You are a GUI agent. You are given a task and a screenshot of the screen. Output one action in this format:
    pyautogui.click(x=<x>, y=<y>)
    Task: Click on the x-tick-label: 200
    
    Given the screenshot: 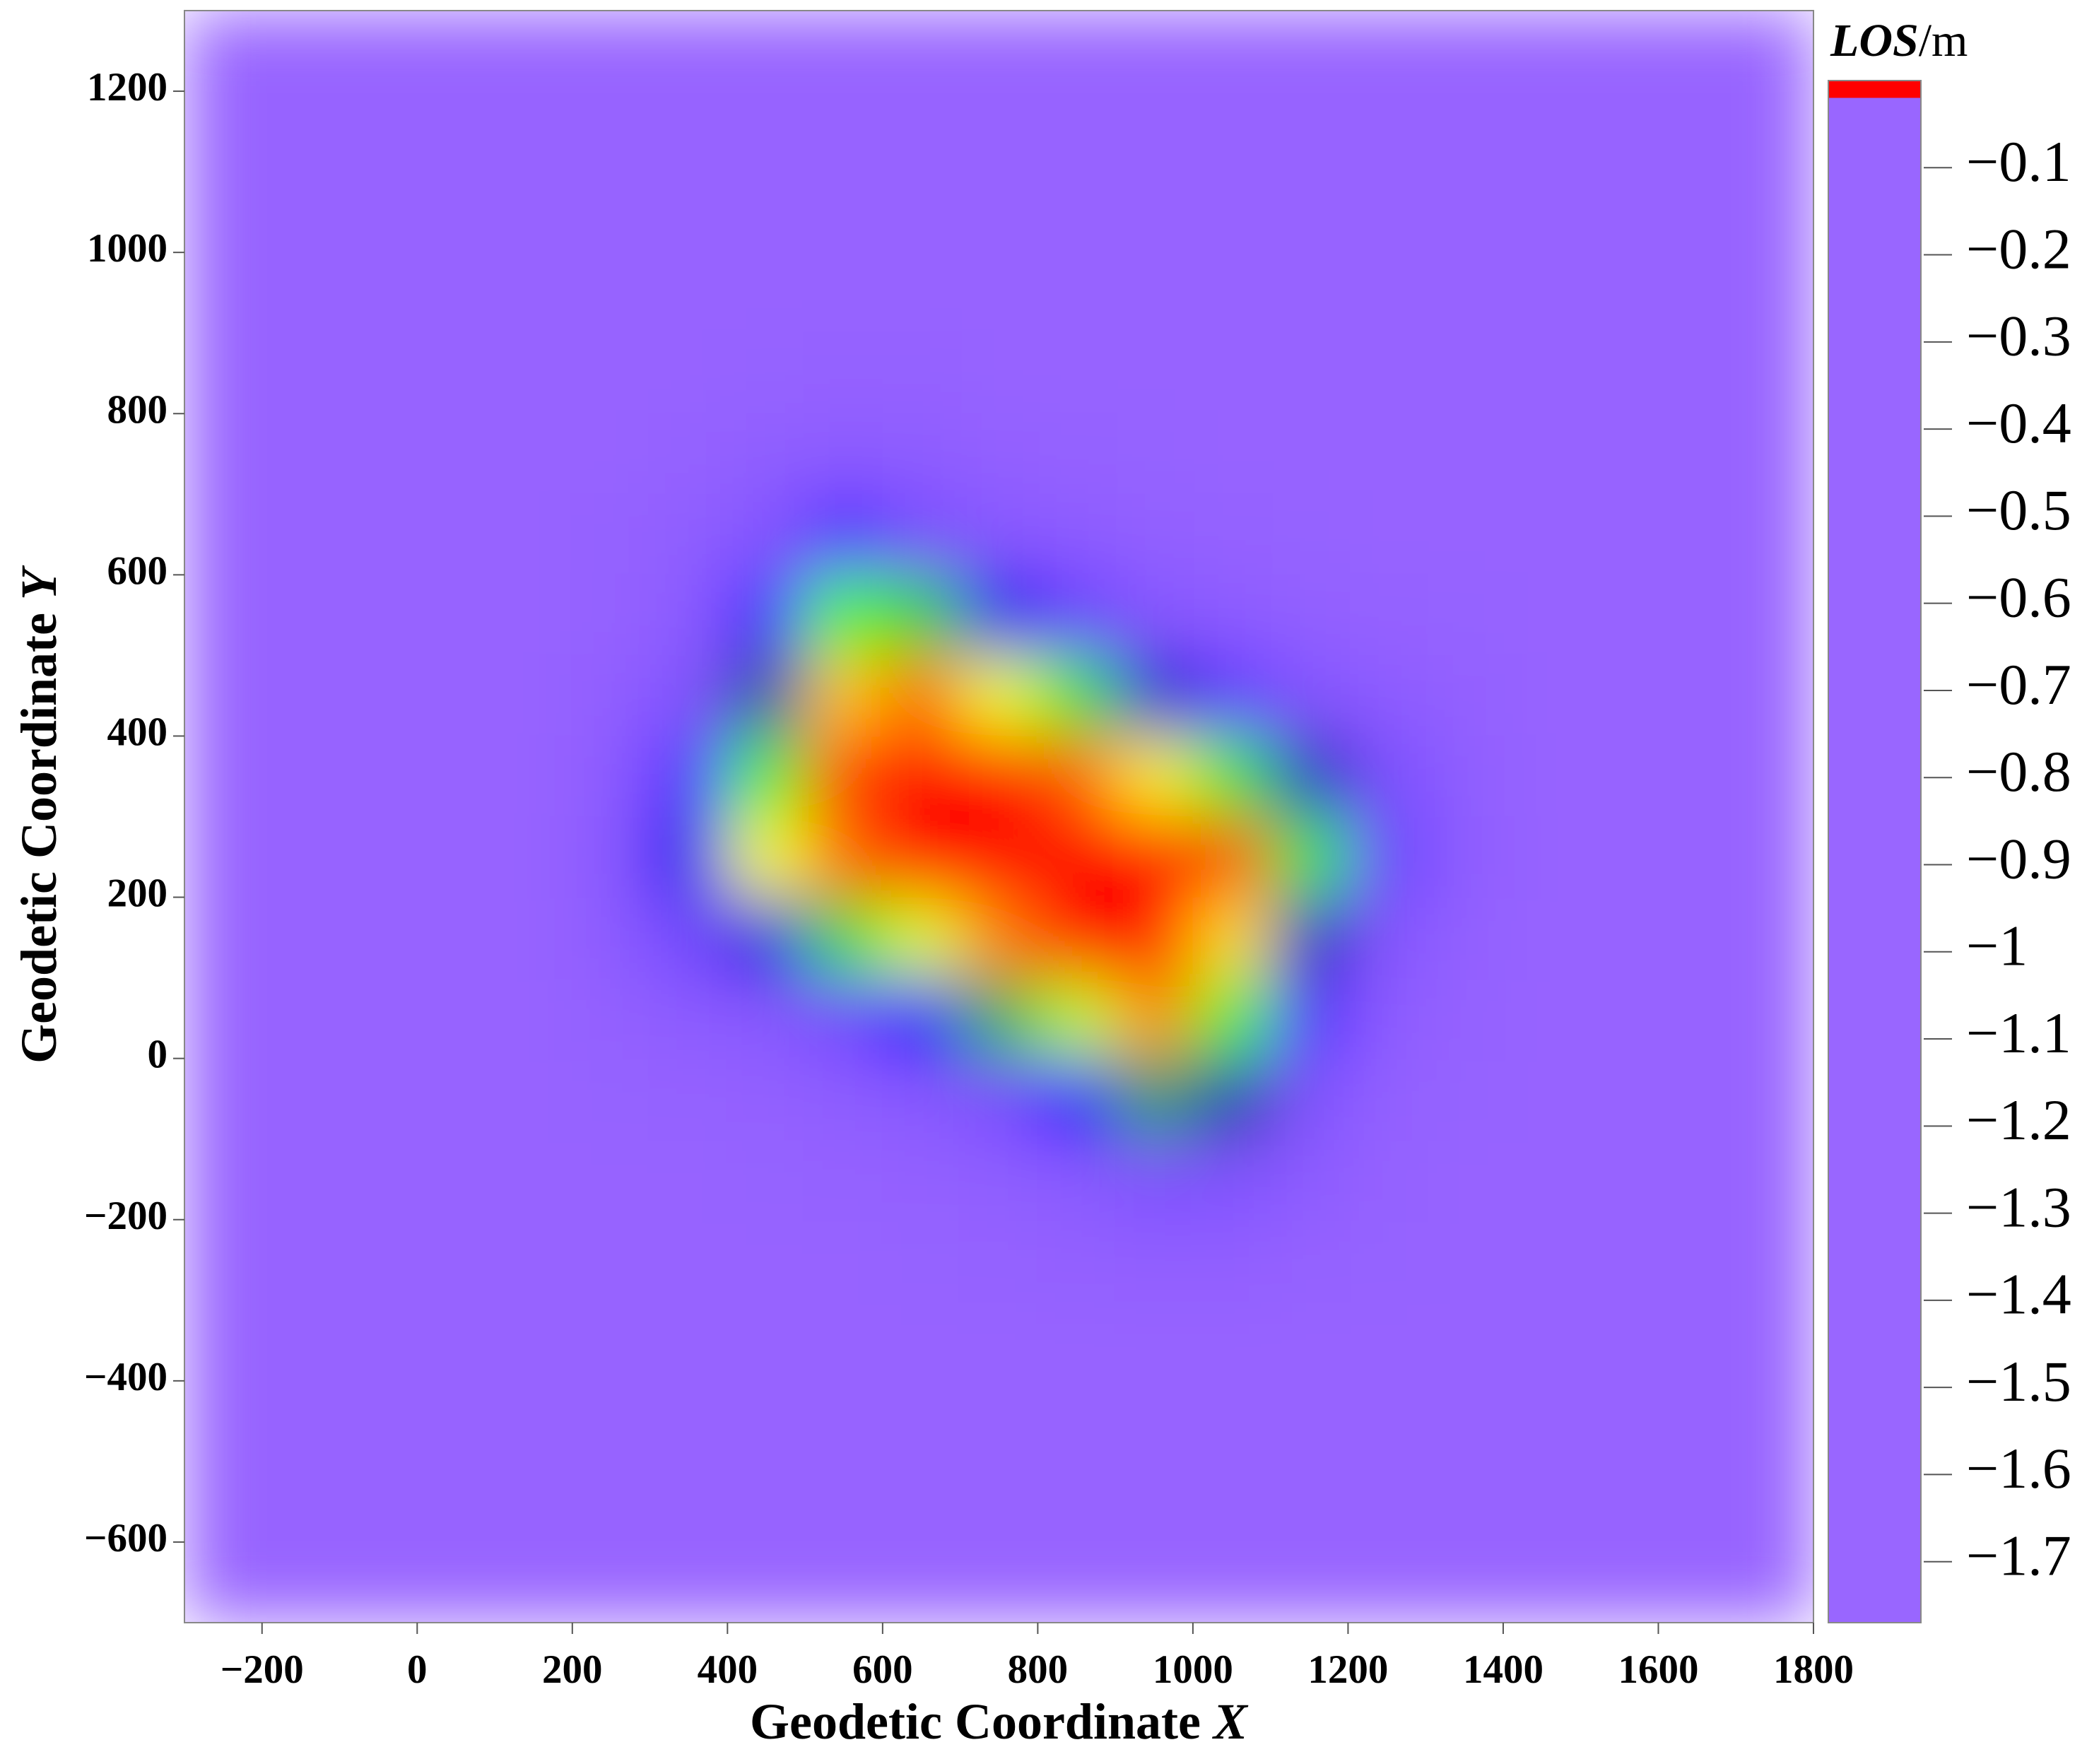 What is the action you would take?
    pyautogui.click(x=572, y=1669)
    